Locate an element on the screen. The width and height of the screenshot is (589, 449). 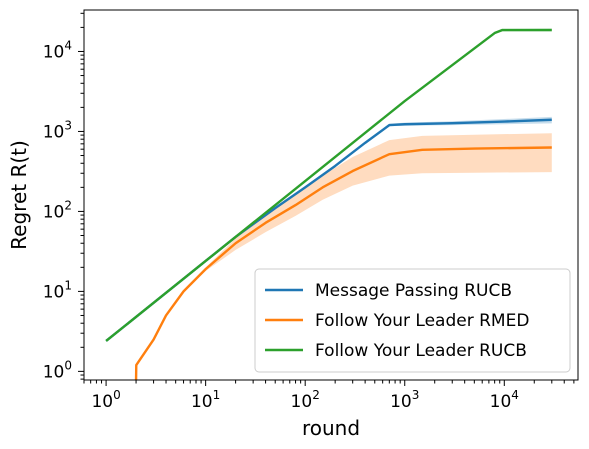
legend-label: Message Passing RUCB is located at coordinates (413, 291).